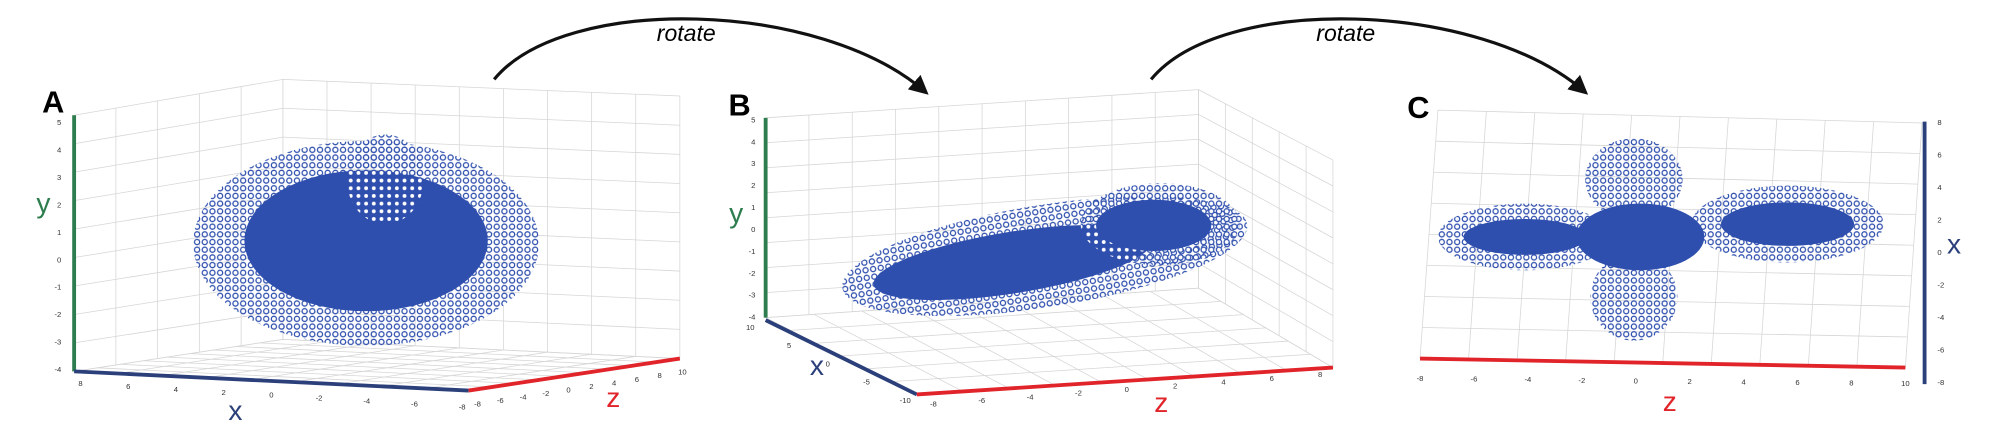  What do you see at coordinates (905, 400) in the screenshot?
I see `tick-label: -10` at bounding box center [905, 400].